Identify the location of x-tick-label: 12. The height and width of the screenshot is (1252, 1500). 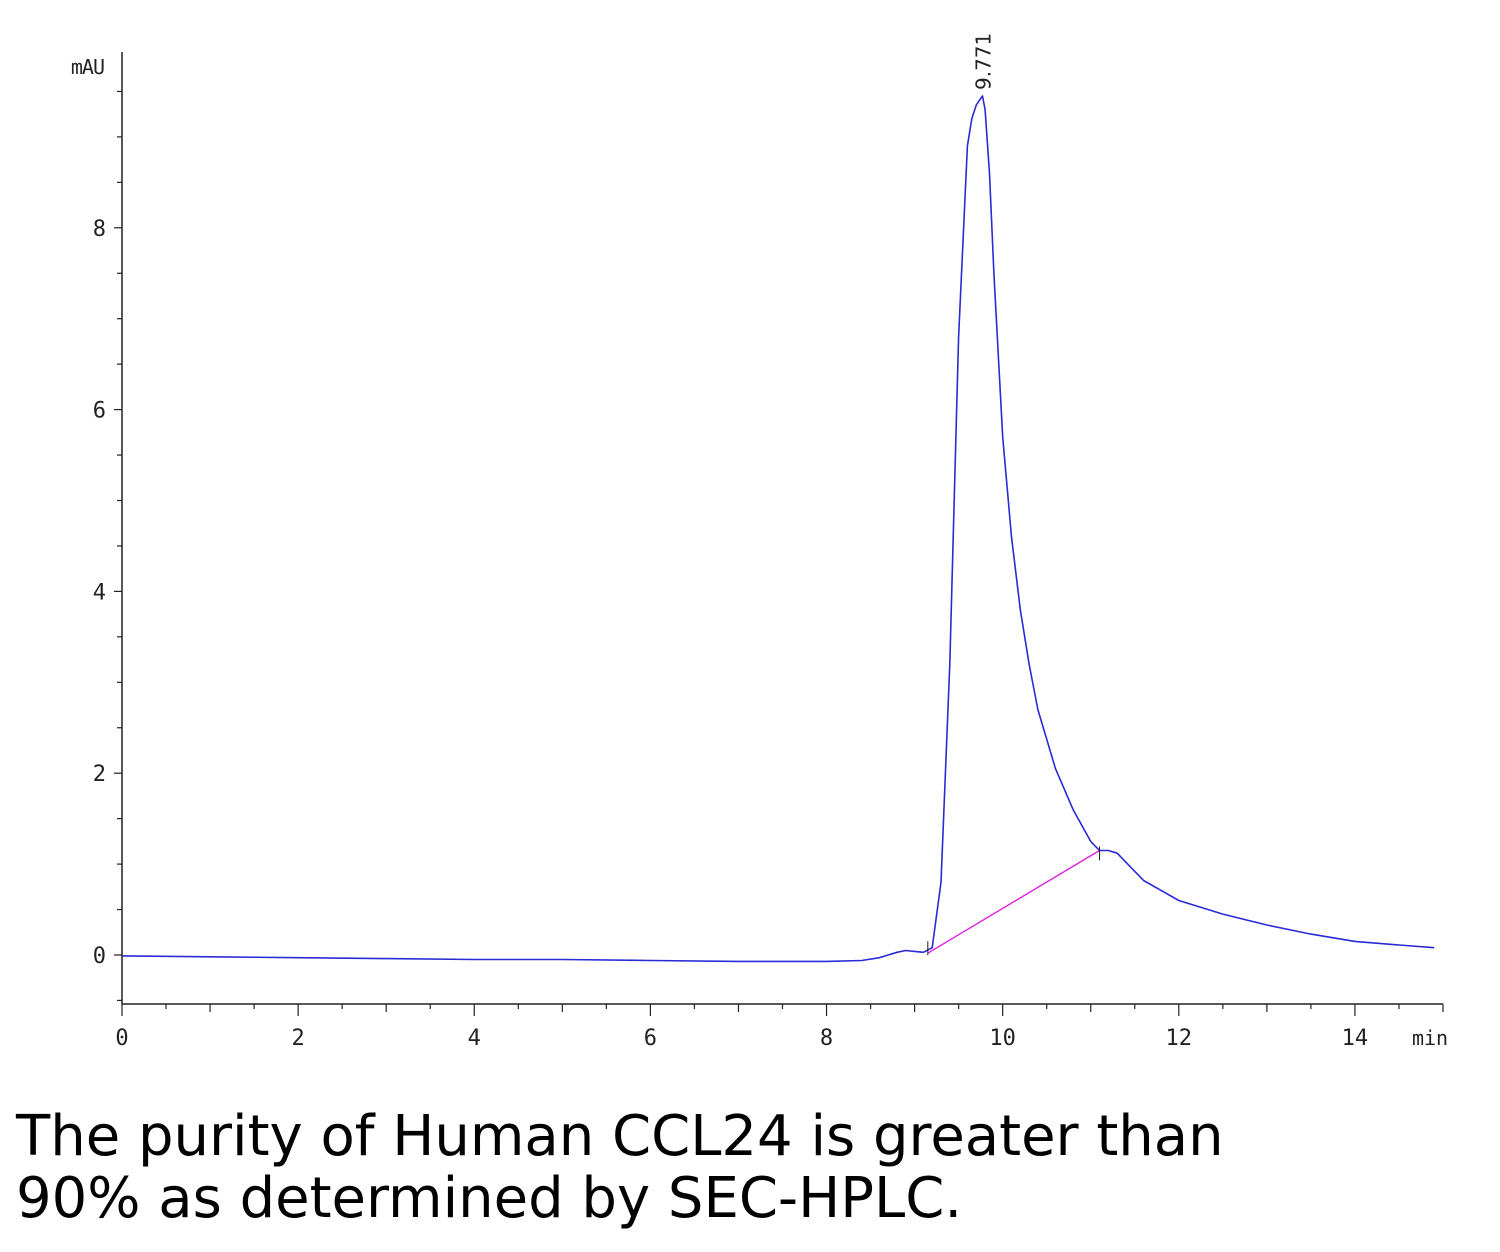
(1179, 1038).